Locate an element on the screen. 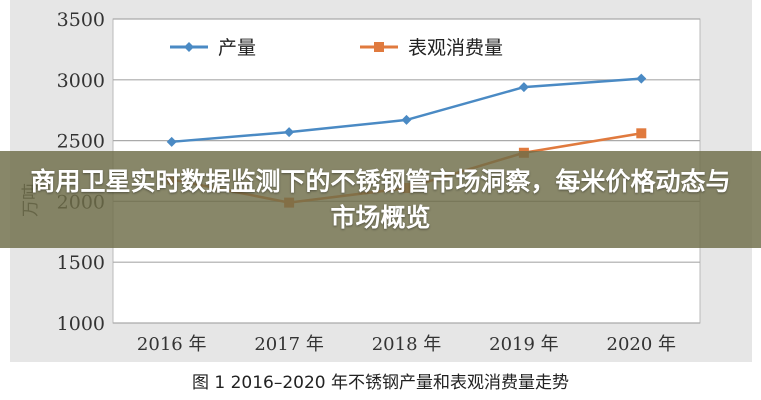 The width and height of the screenshot is (761, 400). y-tick-label: 3500 is located at coordinates (81, 20).